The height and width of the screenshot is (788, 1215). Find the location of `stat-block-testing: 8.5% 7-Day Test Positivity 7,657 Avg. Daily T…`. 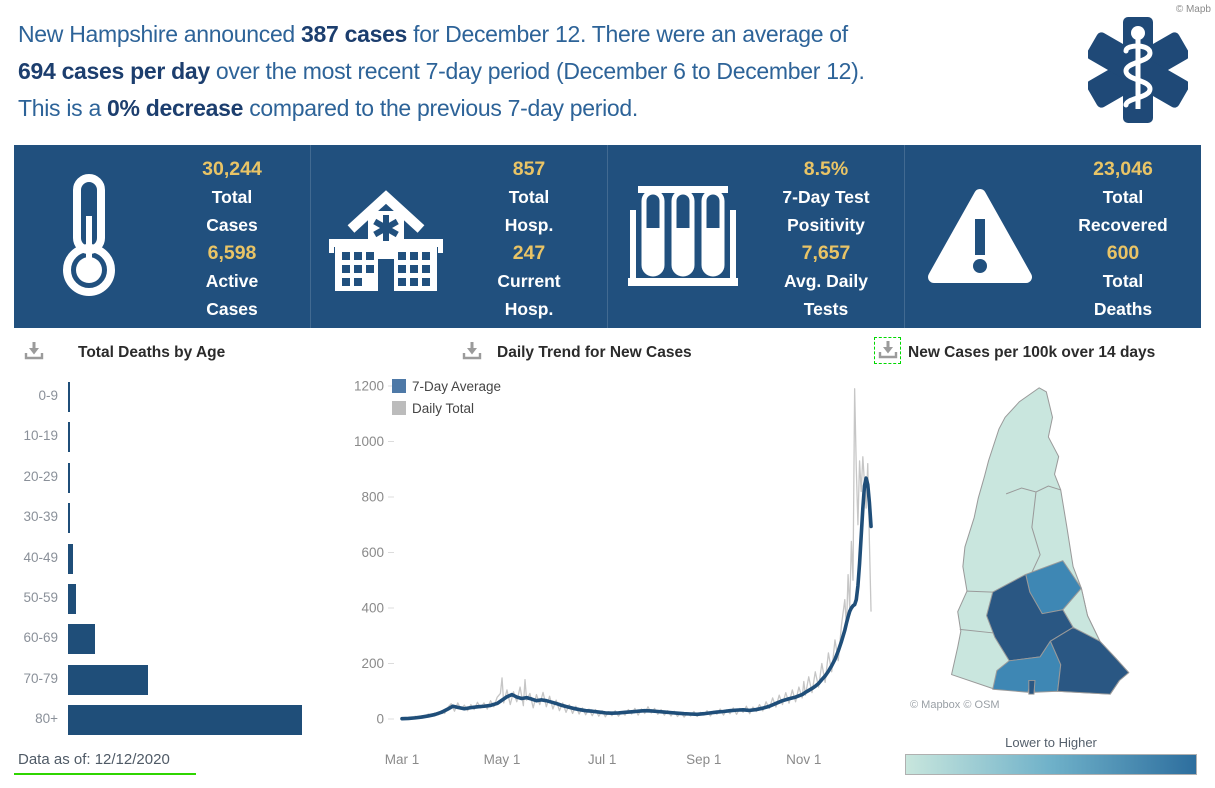

stat-block-testing: 8.5% 7-Day Test Positivity 7,657 Avg. Daily T… is located at coordinates (755, 236).